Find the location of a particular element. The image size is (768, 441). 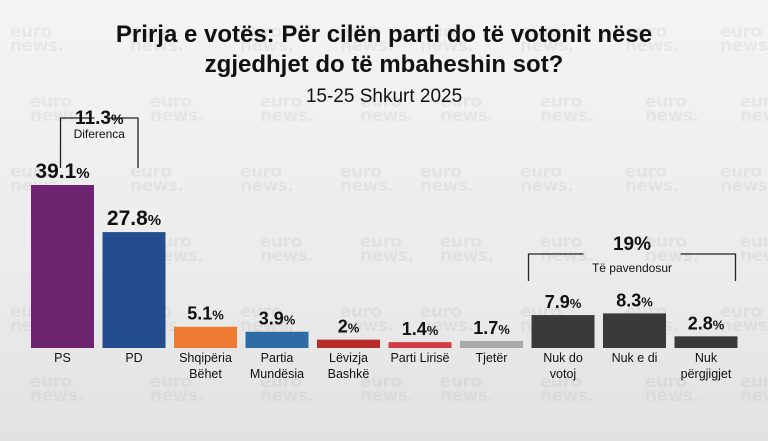

bar-value-label-5: 1.4% is located at coordinates (420, 329).